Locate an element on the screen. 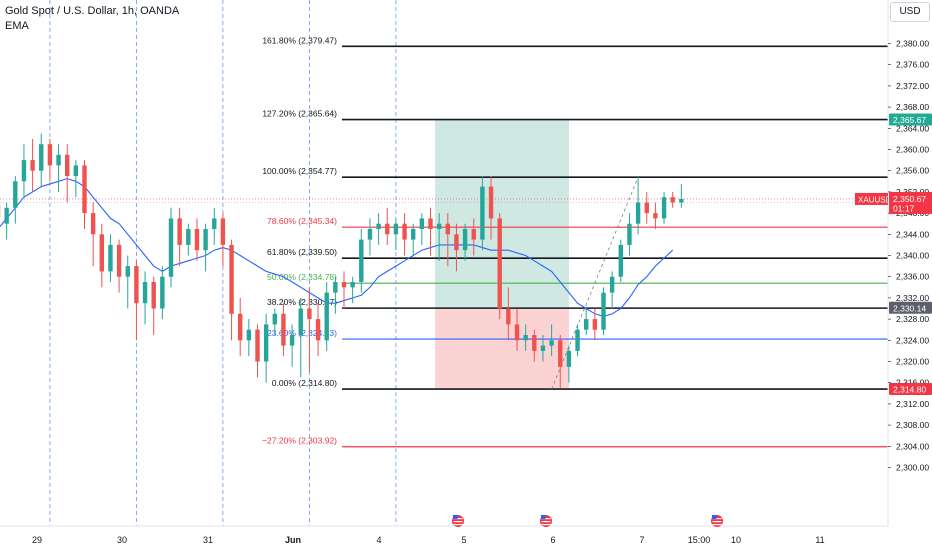 This screenshot has height=555, width=932. position-target-zone is located at coordinates (502, 213).